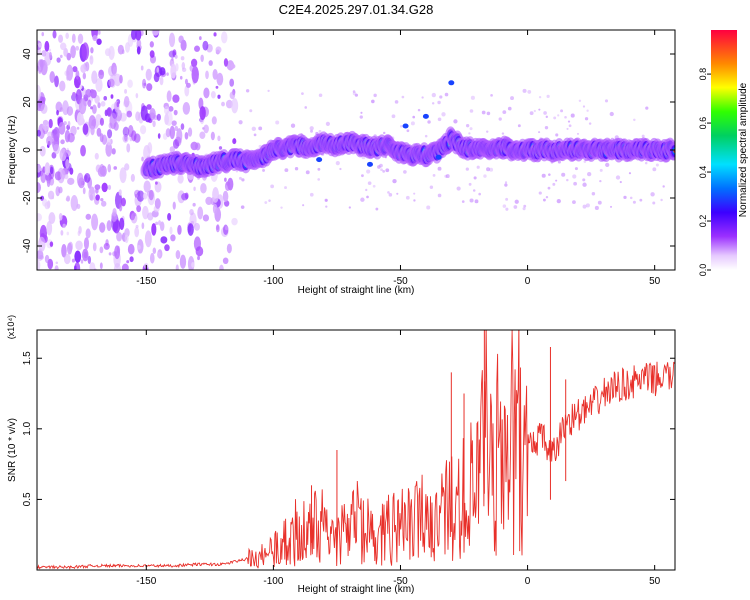  I want to click on colorbar-tick-label: 0.6, so click(703, 123).